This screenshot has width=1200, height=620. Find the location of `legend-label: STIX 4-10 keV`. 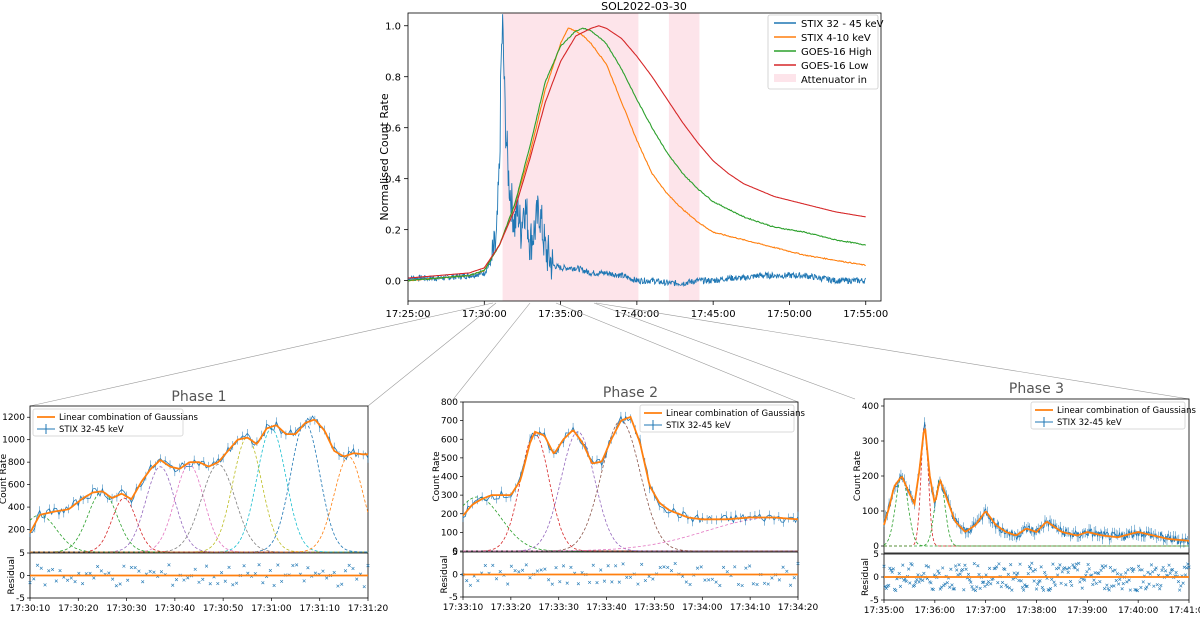

legend-label: STIX 4-10 keV is located at coordinates (836, 38).